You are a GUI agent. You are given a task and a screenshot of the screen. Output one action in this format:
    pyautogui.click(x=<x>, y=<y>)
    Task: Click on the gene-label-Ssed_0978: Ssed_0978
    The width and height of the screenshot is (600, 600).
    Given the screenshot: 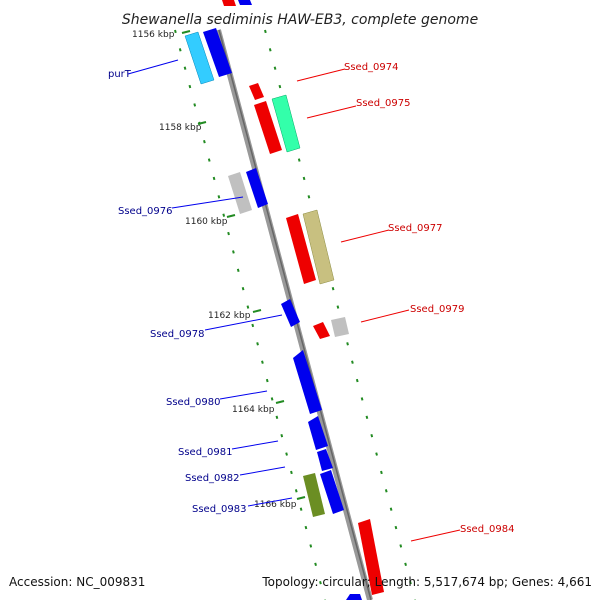 What is the action you would take?
    pyautogui.click(x=177, y=334)
    